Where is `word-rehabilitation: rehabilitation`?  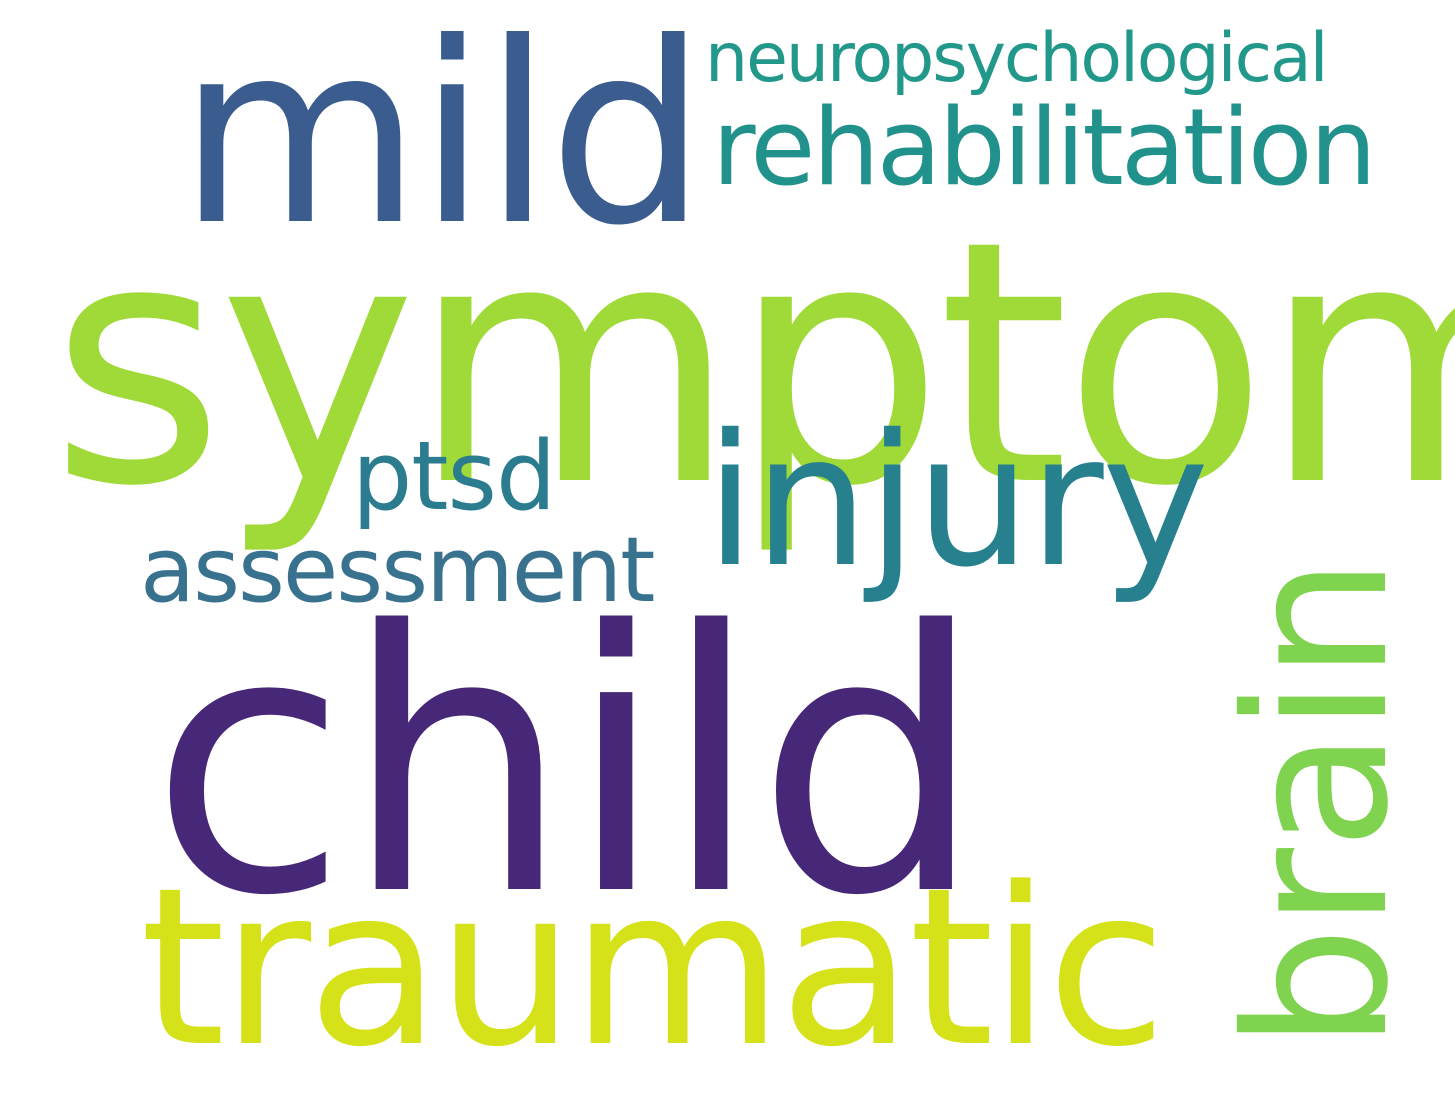
word-rehabilitation: rehabilitation is located at coordinates (1044, 147).